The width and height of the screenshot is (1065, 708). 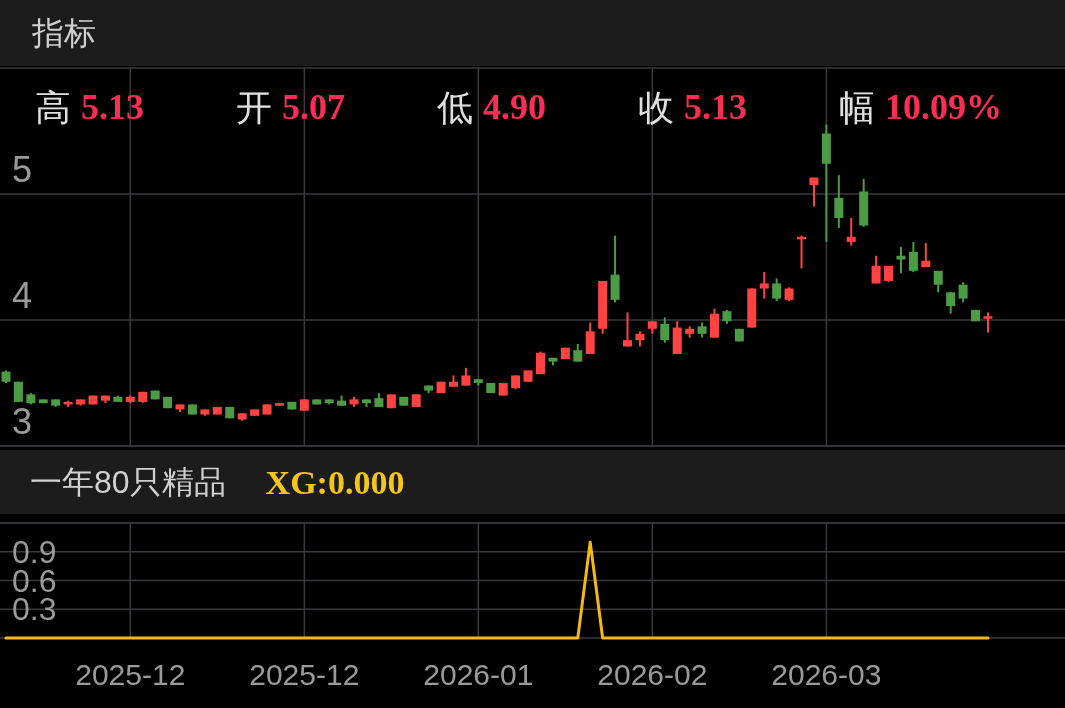 What do you see at coordinates (826, 674) in the screenshot?
I see `x-tick-label: 2026-03` at bounding box center [826, 674].